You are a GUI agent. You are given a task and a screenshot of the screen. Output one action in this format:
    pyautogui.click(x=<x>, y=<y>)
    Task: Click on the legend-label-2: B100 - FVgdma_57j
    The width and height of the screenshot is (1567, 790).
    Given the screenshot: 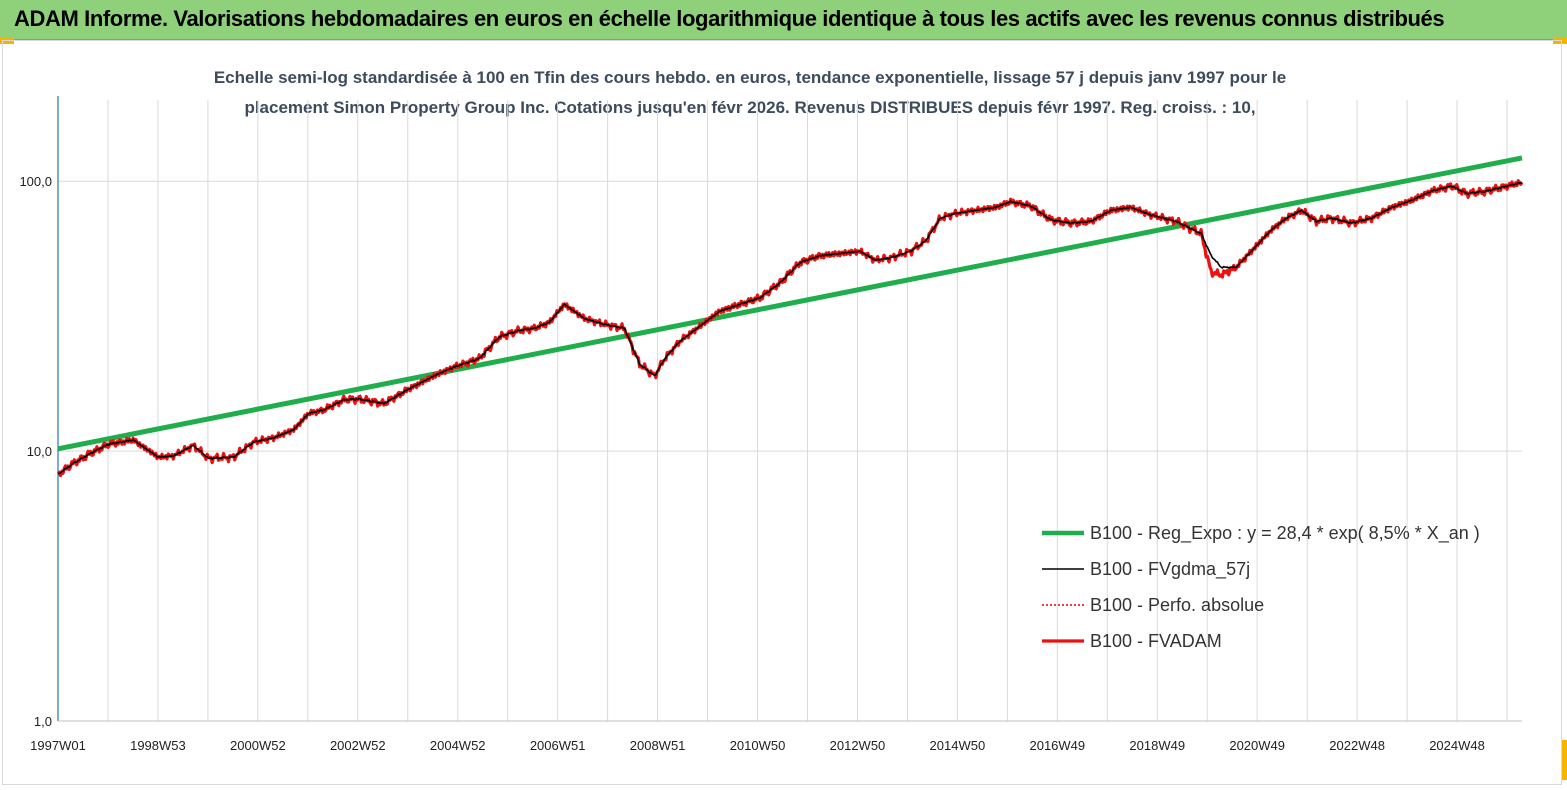 What is the action you would take?
    pyautogui.click(x=1170, y=569)
    